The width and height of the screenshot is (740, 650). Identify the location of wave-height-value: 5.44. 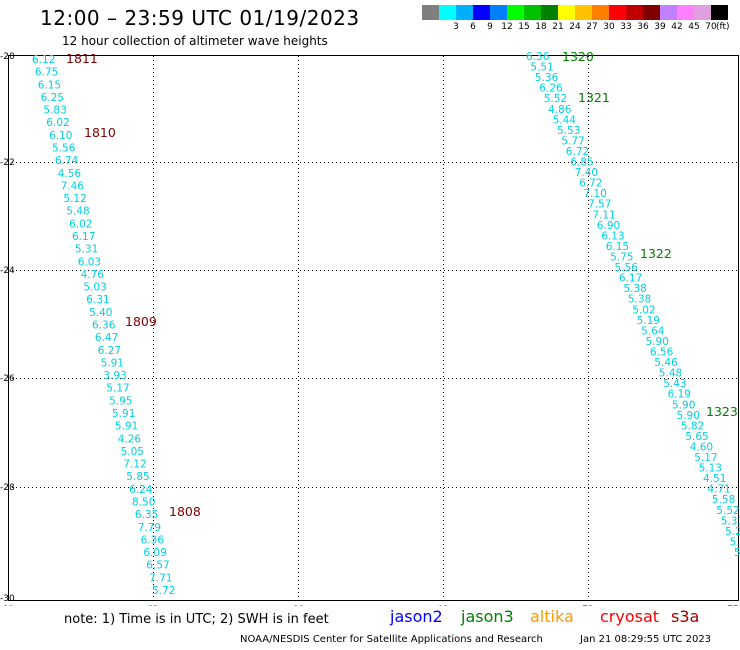
(565, 120).